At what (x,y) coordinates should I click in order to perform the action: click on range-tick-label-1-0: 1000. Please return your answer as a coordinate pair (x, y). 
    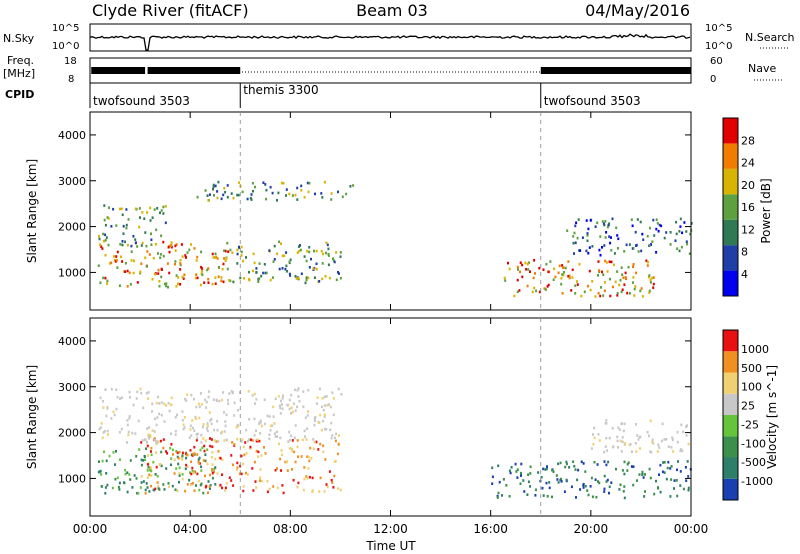
    Looking at the image, I should click on (72, 478).